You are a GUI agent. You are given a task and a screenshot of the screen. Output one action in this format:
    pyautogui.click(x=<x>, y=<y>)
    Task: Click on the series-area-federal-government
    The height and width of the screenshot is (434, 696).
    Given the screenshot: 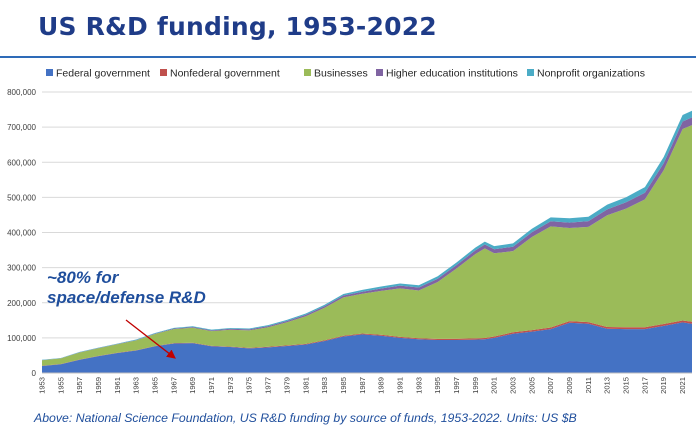 What is the action you would take?
    pyautogui.click(x=367, y=347)
    